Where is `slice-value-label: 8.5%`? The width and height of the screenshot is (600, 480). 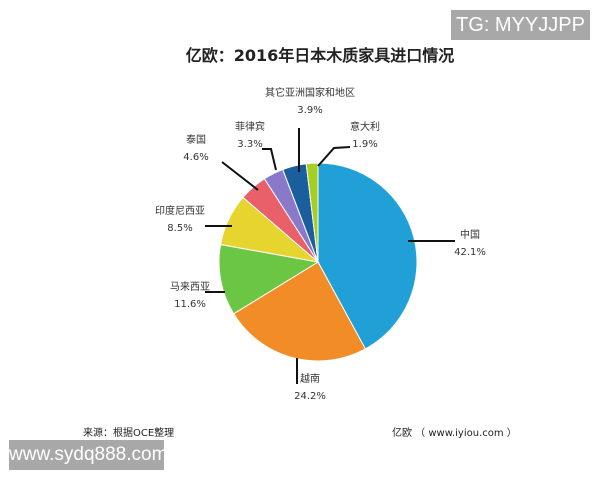
slice-value-label: 8.5% is located at coordinates (179, 228).